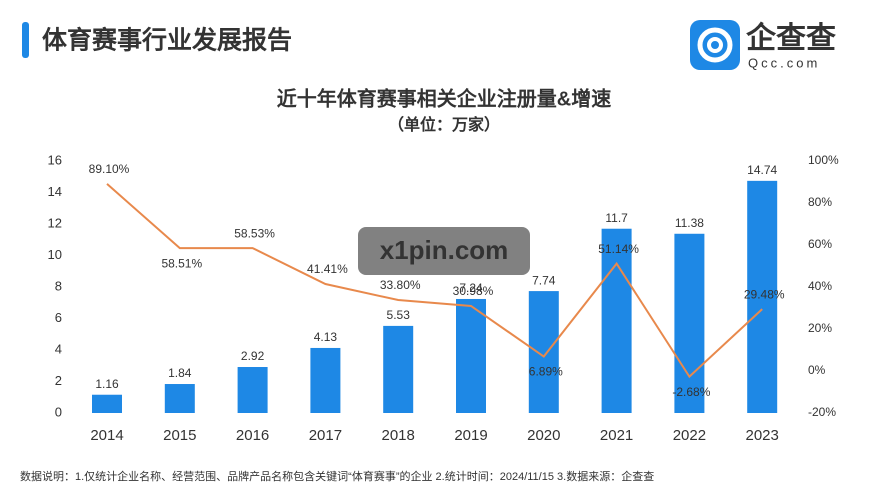 The image size is (889, 500). I want to click on logo-icon, so click(715, 45).